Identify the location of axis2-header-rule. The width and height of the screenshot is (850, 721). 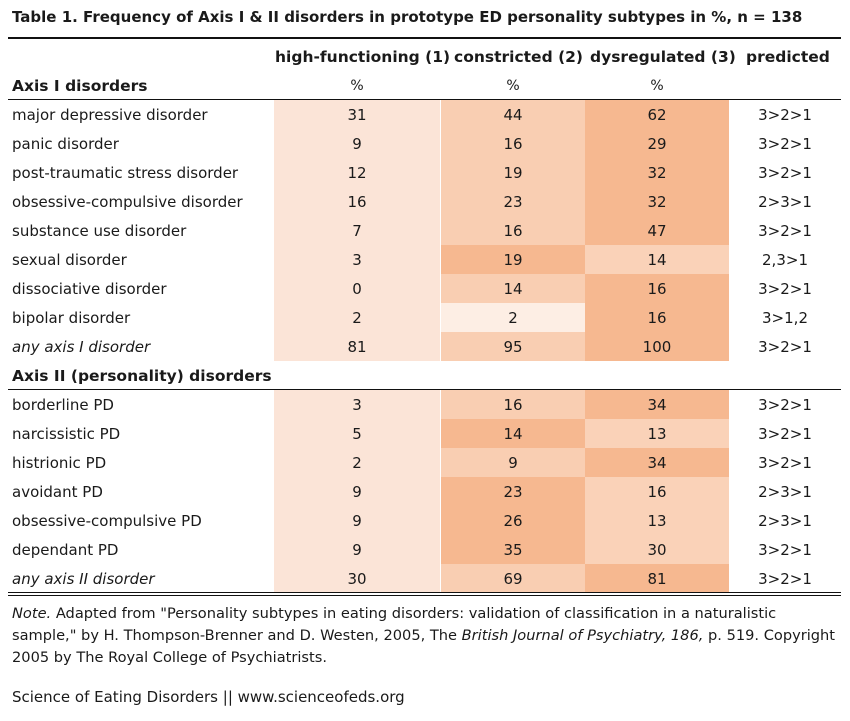
(424, 389).